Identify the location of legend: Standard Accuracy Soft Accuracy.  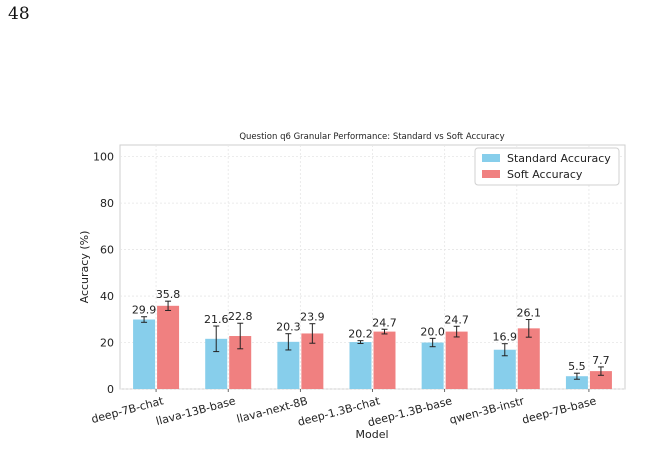
(547, 166).